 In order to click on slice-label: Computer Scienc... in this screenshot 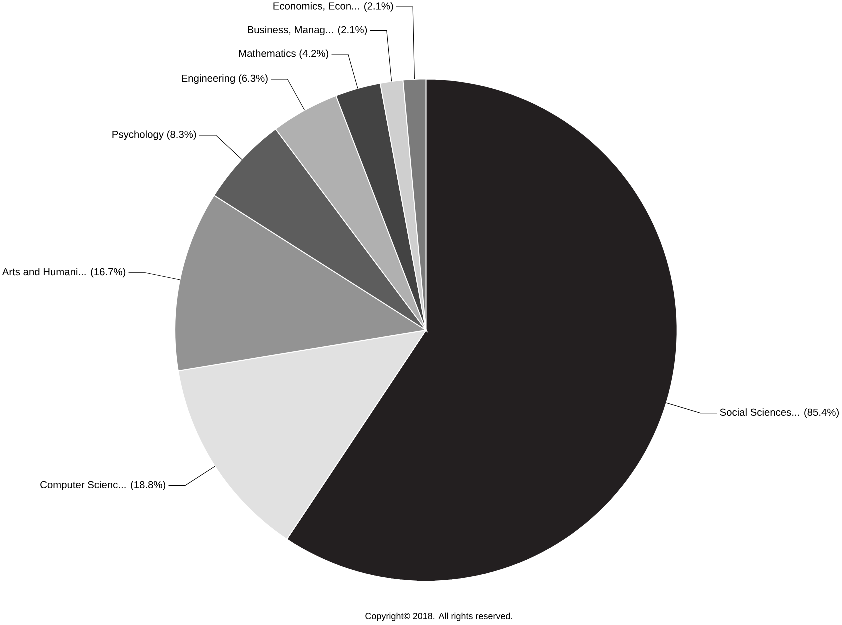, I will do `click(83, 485)`.